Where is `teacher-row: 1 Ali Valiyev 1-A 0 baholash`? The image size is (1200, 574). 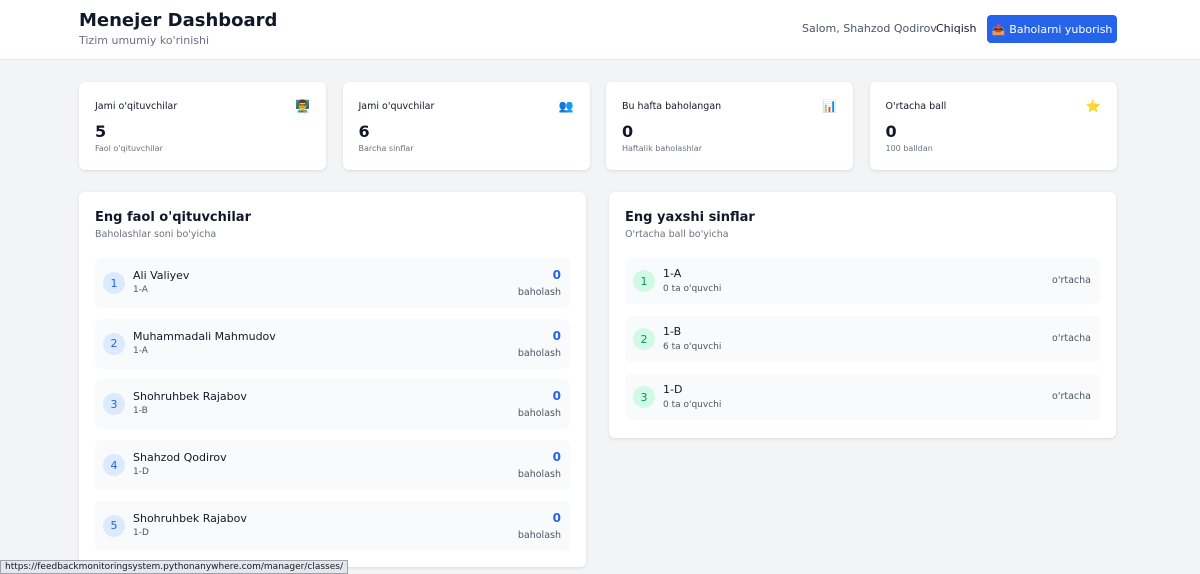
teacher-row: 1 Ali Valiyev 1-A 0 baholash is located at coordinates (332, 283).